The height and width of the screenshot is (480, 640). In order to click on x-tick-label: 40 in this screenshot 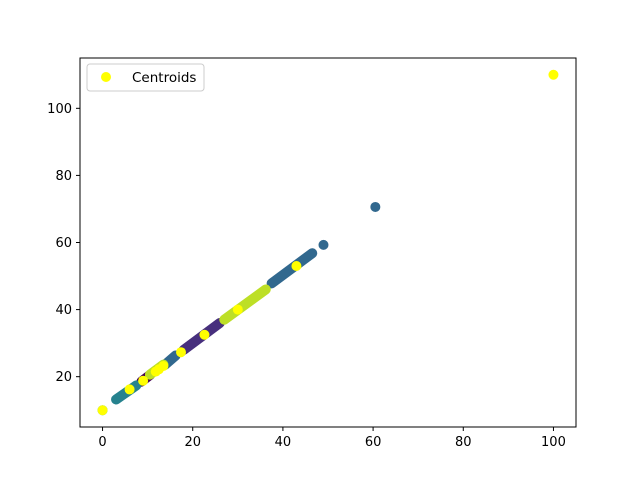, I will do `click(283, 442)`.